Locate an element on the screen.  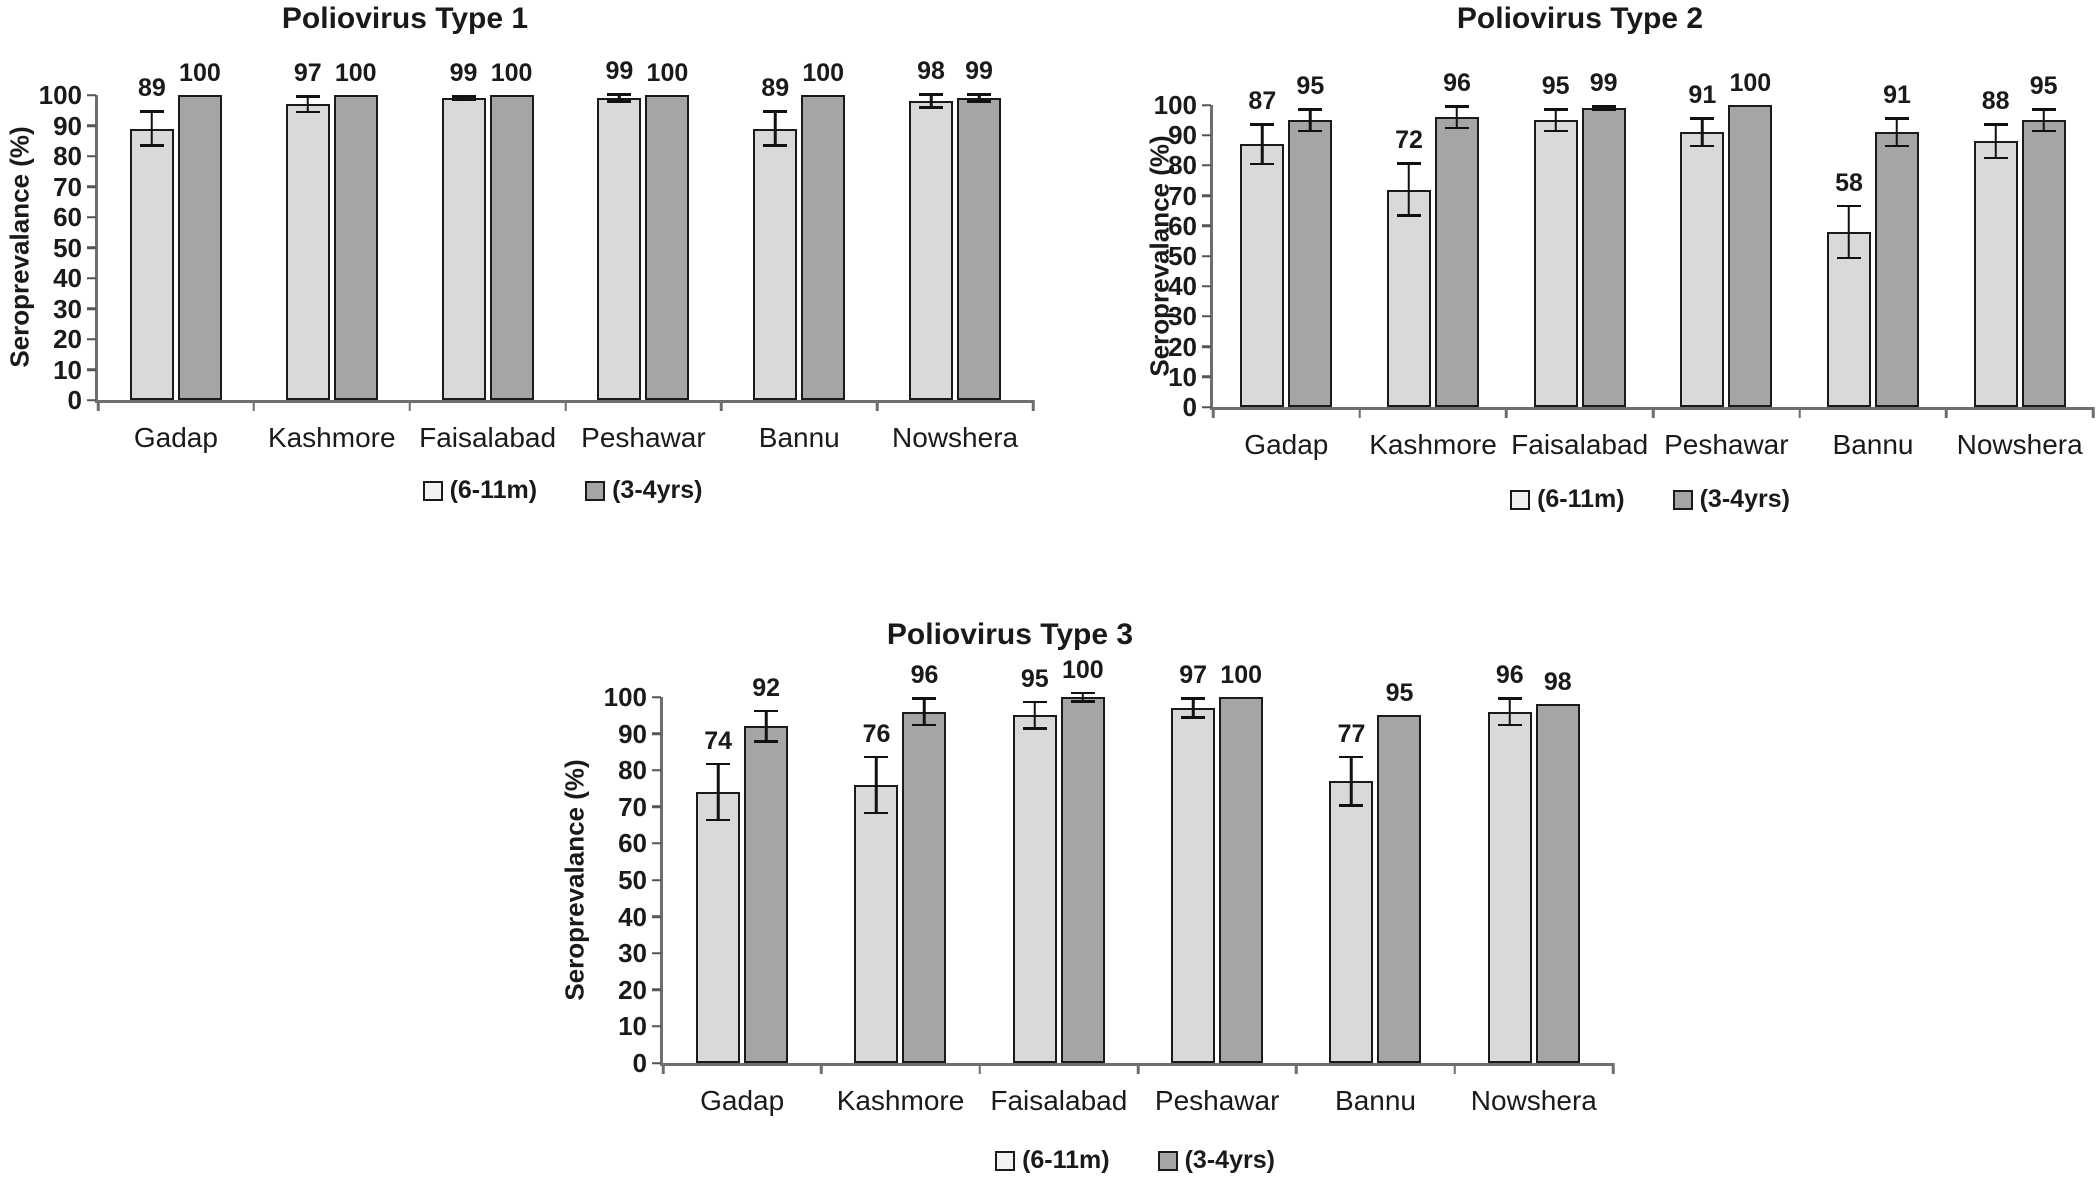
y-tick-label-0: 0 is located at coordinates (1189, 407).